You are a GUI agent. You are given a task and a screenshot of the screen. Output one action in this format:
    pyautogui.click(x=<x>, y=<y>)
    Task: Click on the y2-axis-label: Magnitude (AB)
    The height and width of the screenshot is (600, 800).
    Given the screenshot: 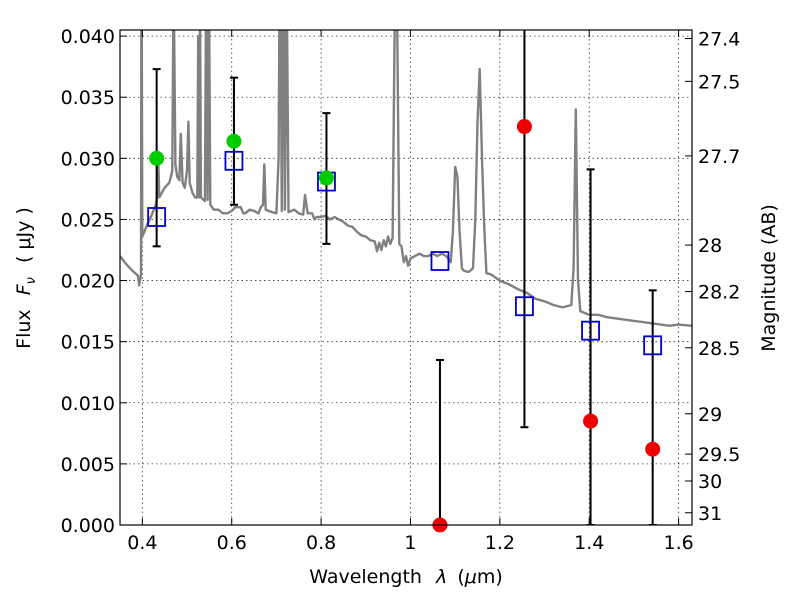 What is the action you would take?
    pyautogui.click(x=769, y=278)
    